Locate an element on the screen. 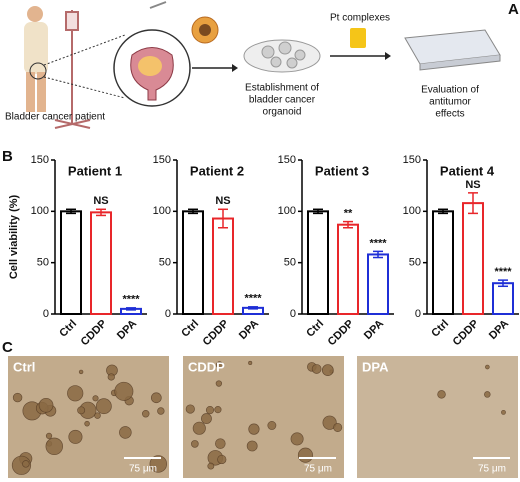  significance-label: ** is located at coordinates (348, 214).